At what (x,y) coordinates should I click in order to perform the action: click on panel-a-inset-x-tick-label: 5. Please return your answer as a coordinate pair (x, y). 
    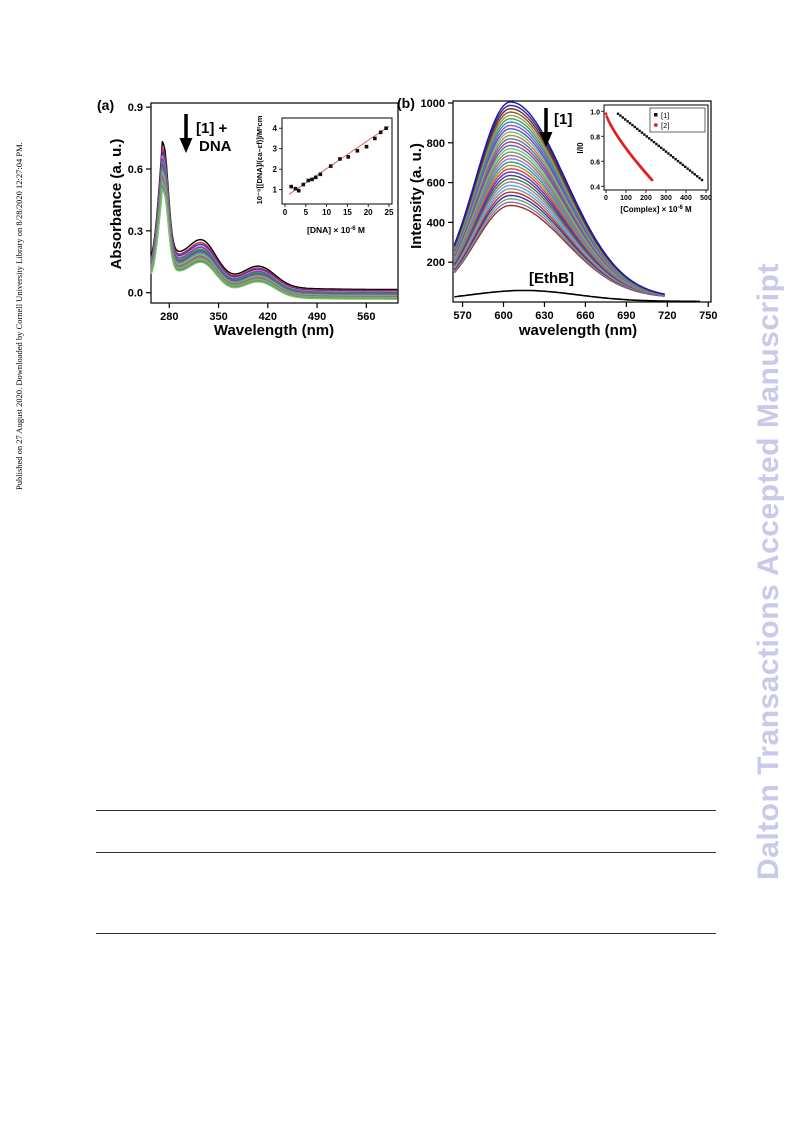
    Looking at the image, I should click on (306, 212).